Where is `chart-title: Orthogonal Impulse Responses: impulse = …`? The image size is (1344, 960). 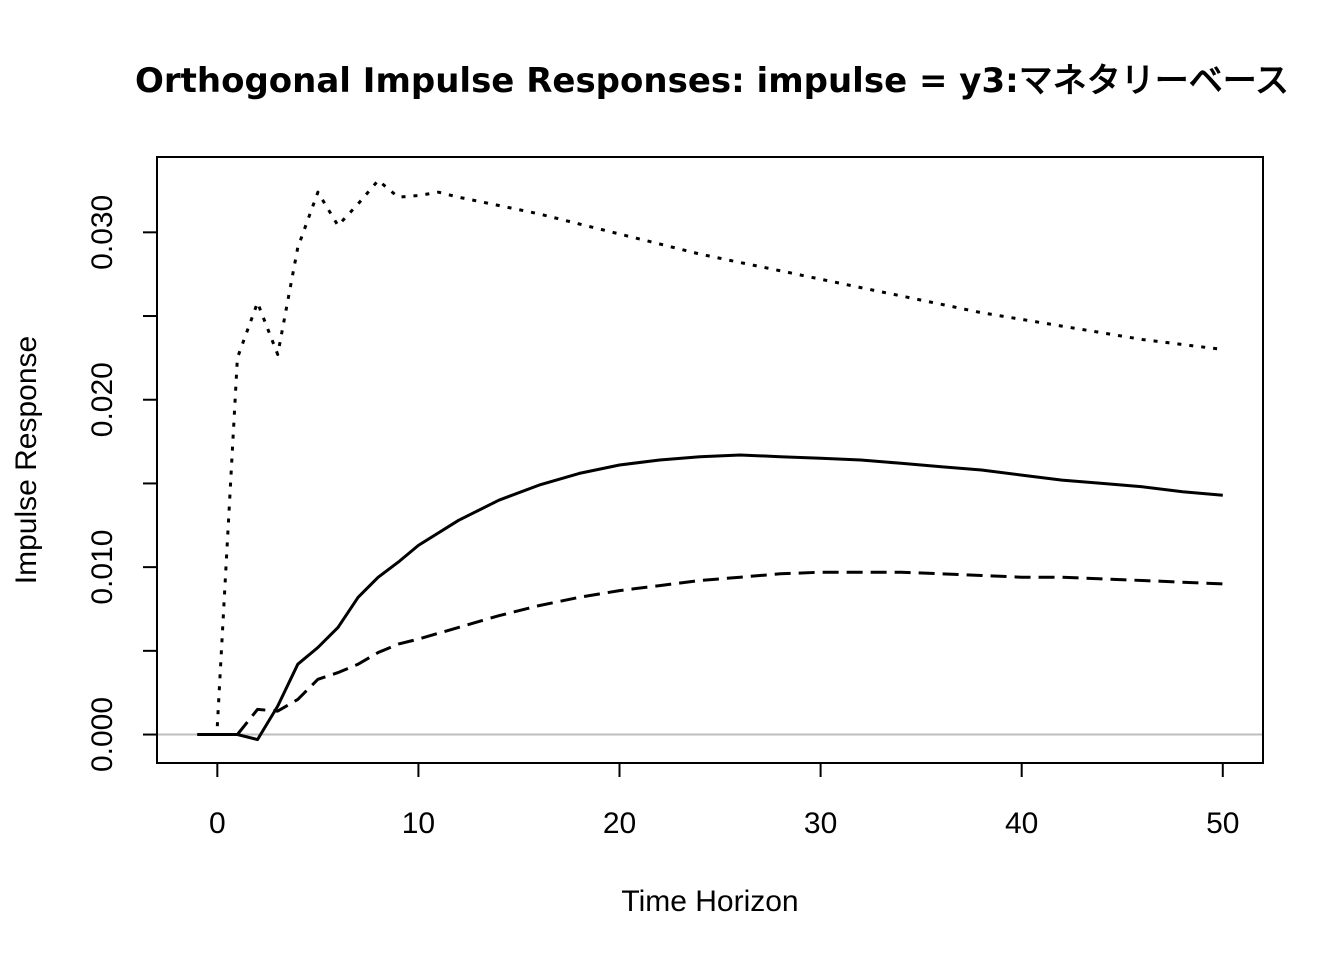 chart-title: Orthogonal Impulse Responses: impulse = … is located at coordinates (712, 81).